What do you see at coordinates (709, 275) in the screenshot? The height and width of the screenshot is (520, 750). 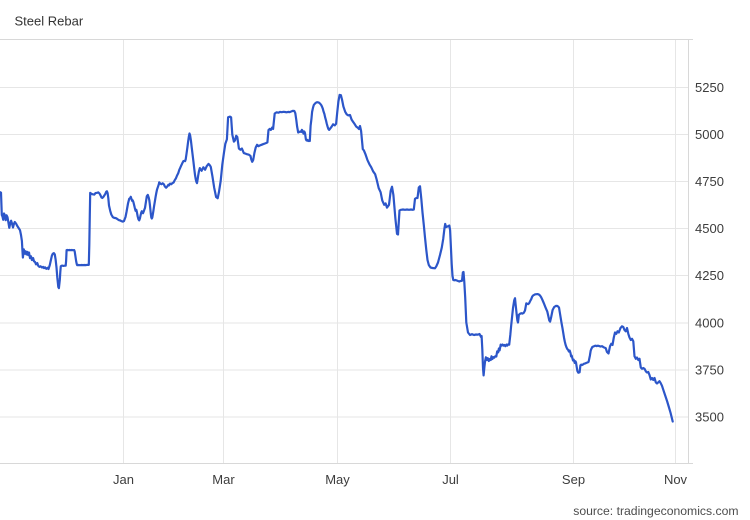 I see `svg-text: 4250` at bounding box center [709, 275].